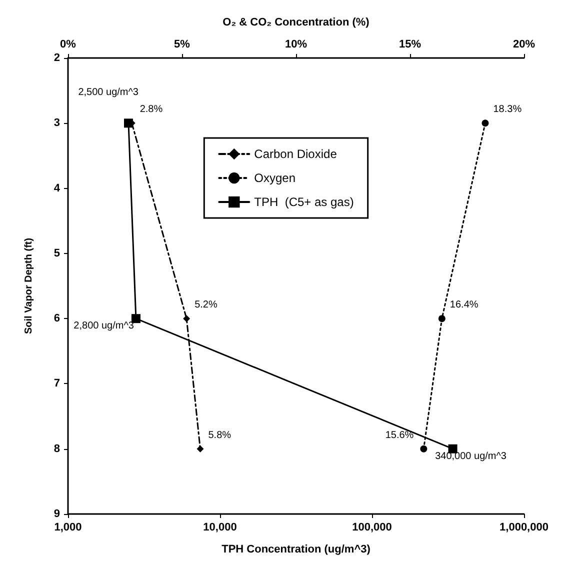 The image size is (572, 584). I want to click on y-tick-label: 6, so click(57, 318).